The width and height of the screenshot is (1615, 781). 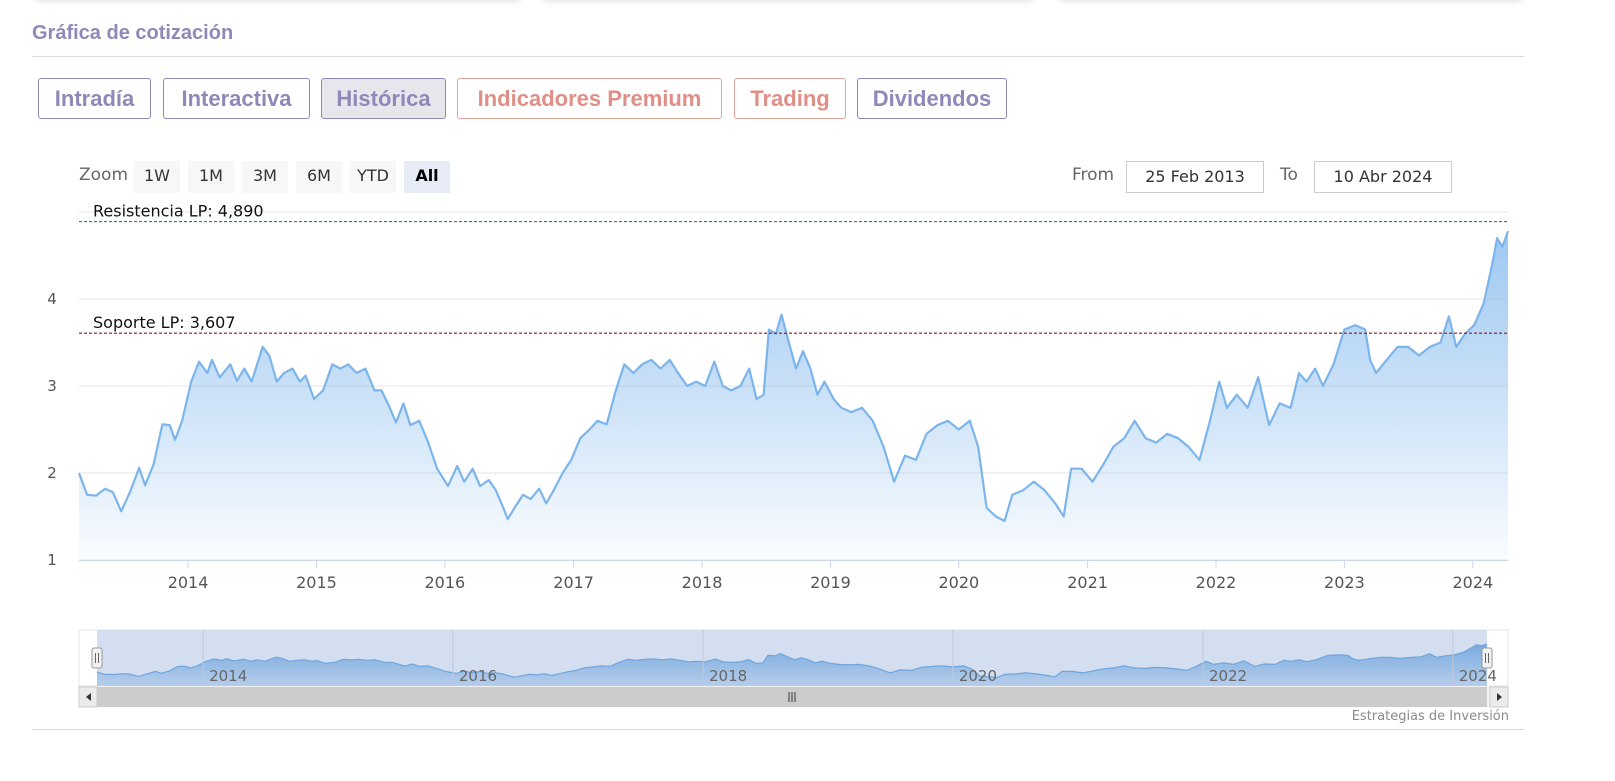 What do you see at coordinates (1216, 582) in the screenshot?
I see `x-tick-label: 2022` at bounding box center [1216, 582].